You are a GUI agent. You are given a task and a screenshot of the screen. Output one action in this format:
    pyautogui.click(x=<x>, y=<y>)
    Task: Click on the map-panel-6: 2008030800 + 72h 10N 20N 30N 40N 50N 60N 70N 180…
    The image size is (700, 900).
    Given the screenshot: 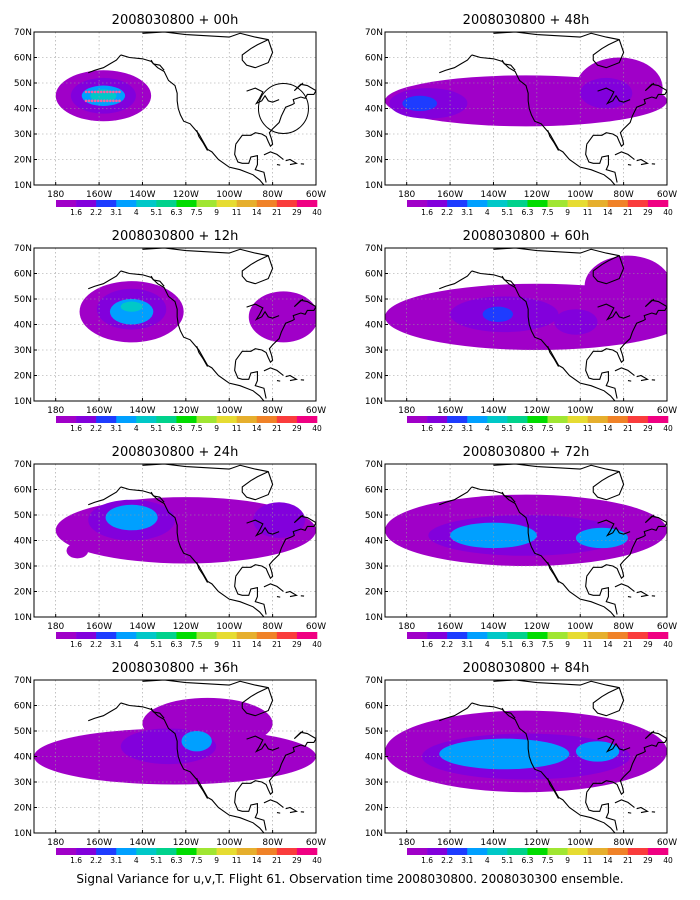 What is the action you would take?
    pyautogui.click(x=521, y=547)
    